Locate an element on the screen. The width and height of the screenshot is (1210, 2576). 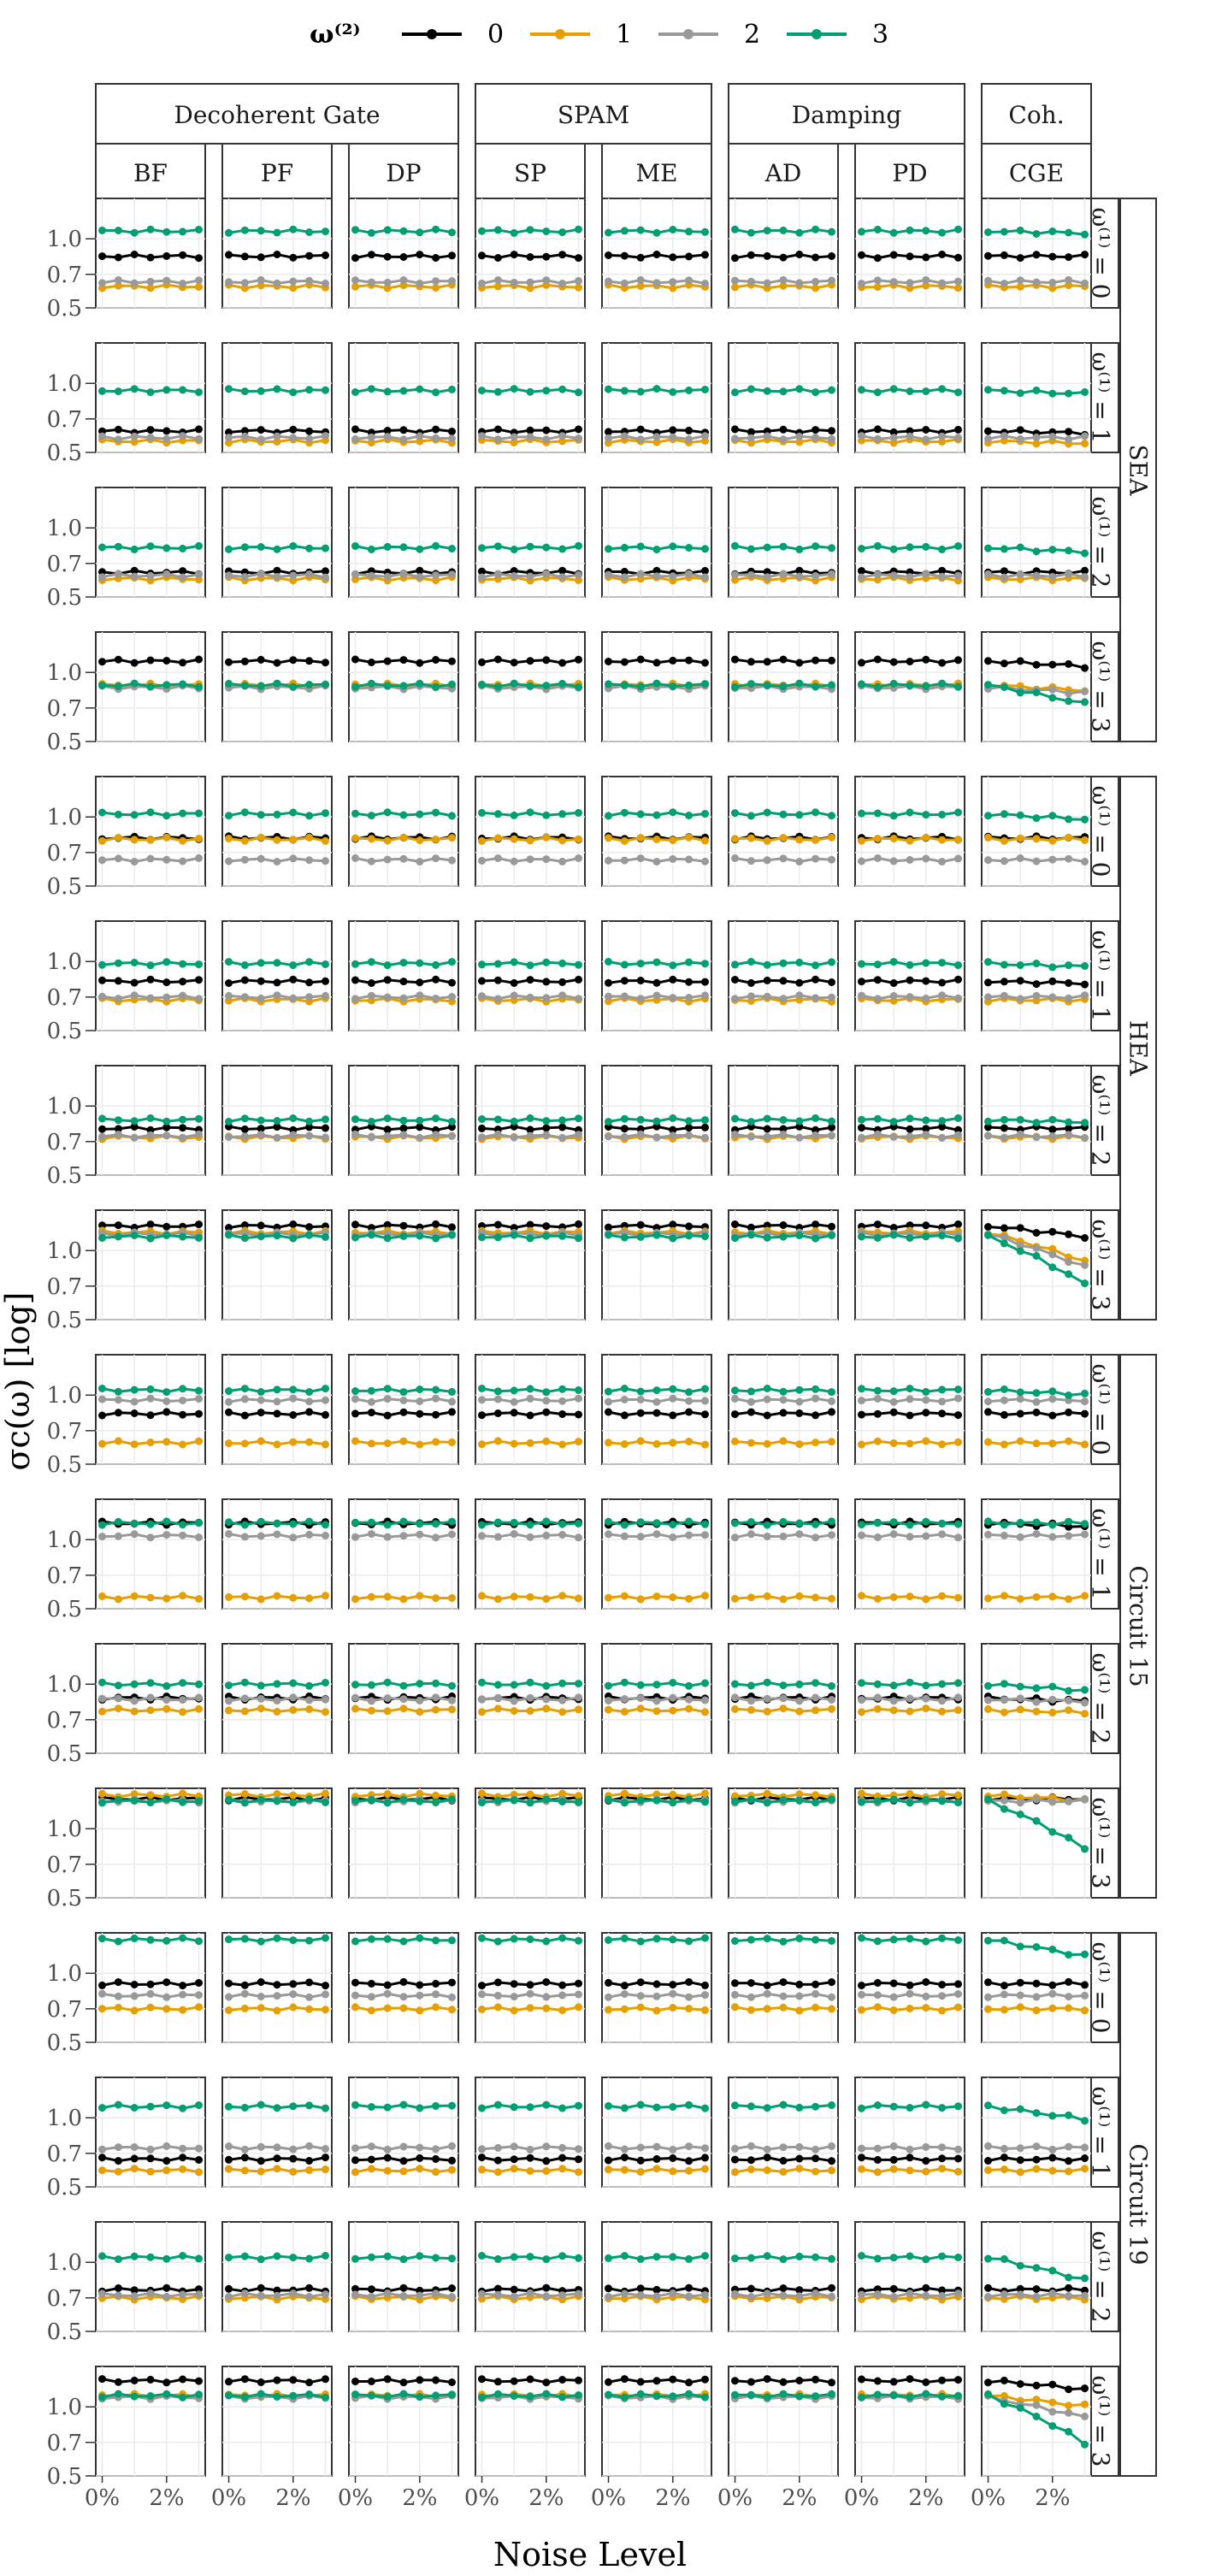
col-label-AD: AD is located at coordinates (783, 173).